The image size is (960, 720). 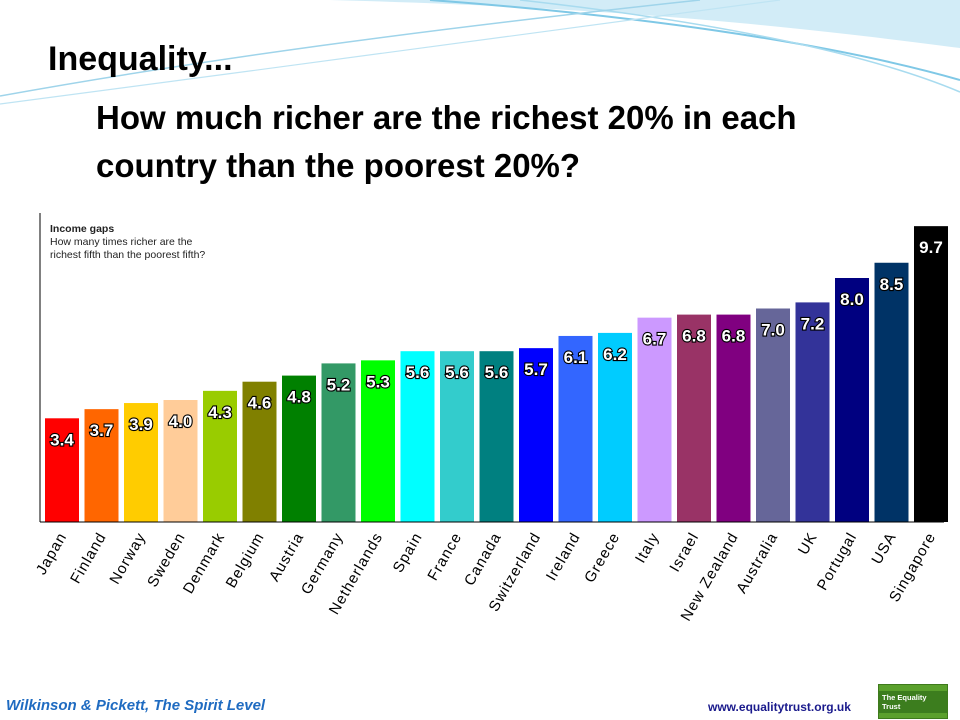 What do you see at coordinates (378, 441) in the screenshot?
I see `bar-netherlands` at bounding box center [378, 441].